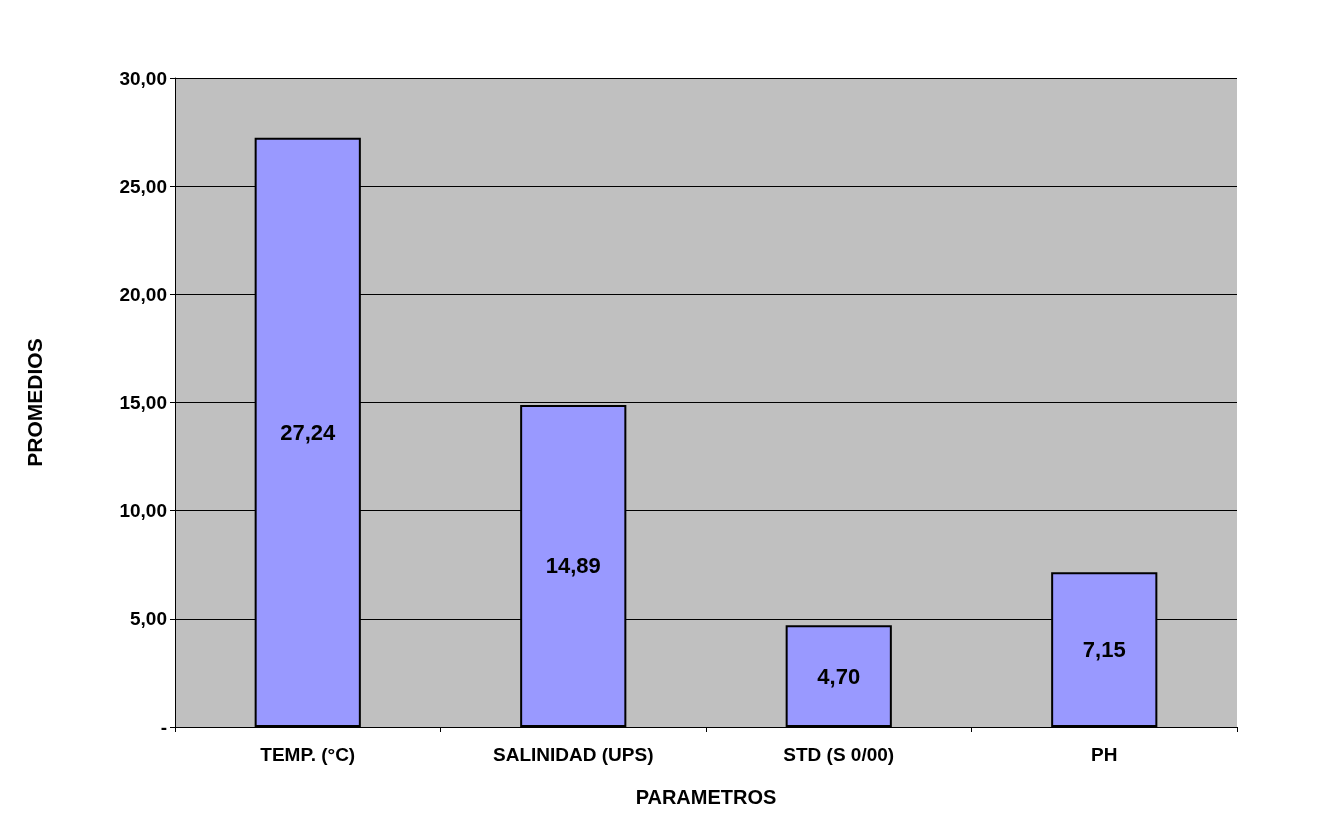 Image resolution: width=1317 pixels, height=822 pixels. I want to click on y-axis-title: PROMEDIOS, so click(34, 402).